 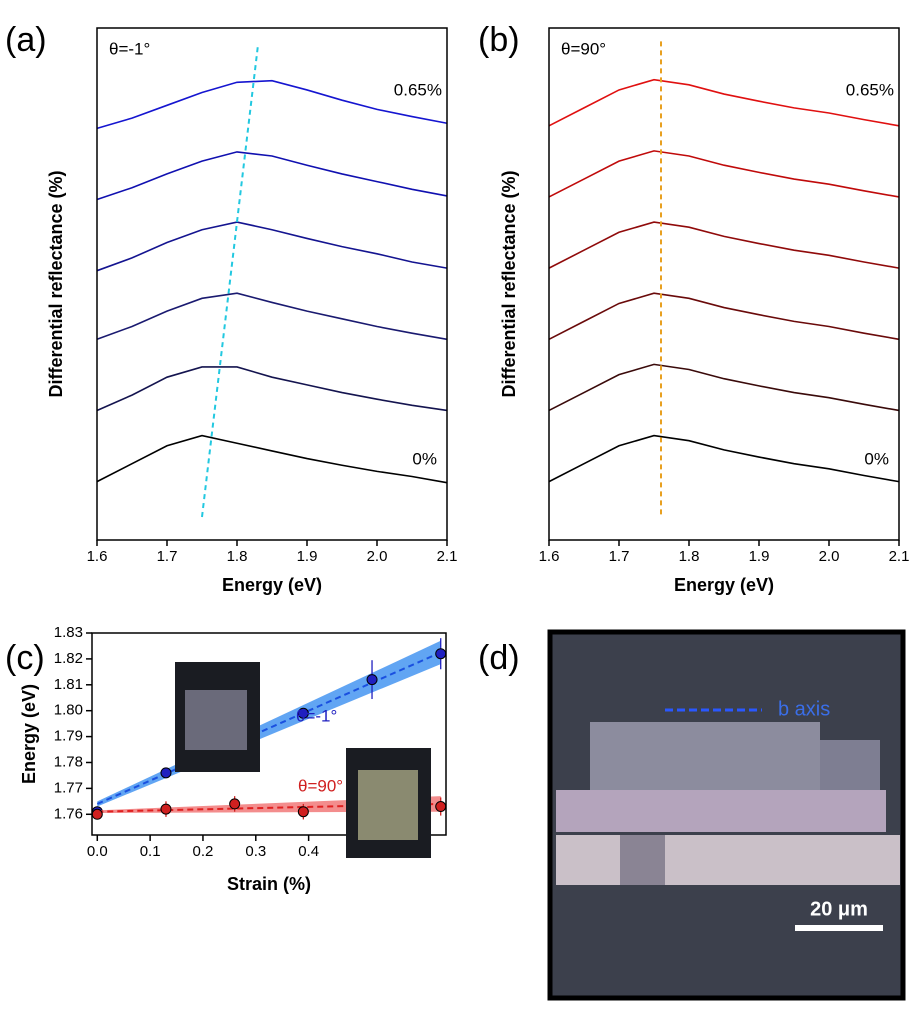 I want to click on x-tick-label: 0.1, so click(x=150, y=851).